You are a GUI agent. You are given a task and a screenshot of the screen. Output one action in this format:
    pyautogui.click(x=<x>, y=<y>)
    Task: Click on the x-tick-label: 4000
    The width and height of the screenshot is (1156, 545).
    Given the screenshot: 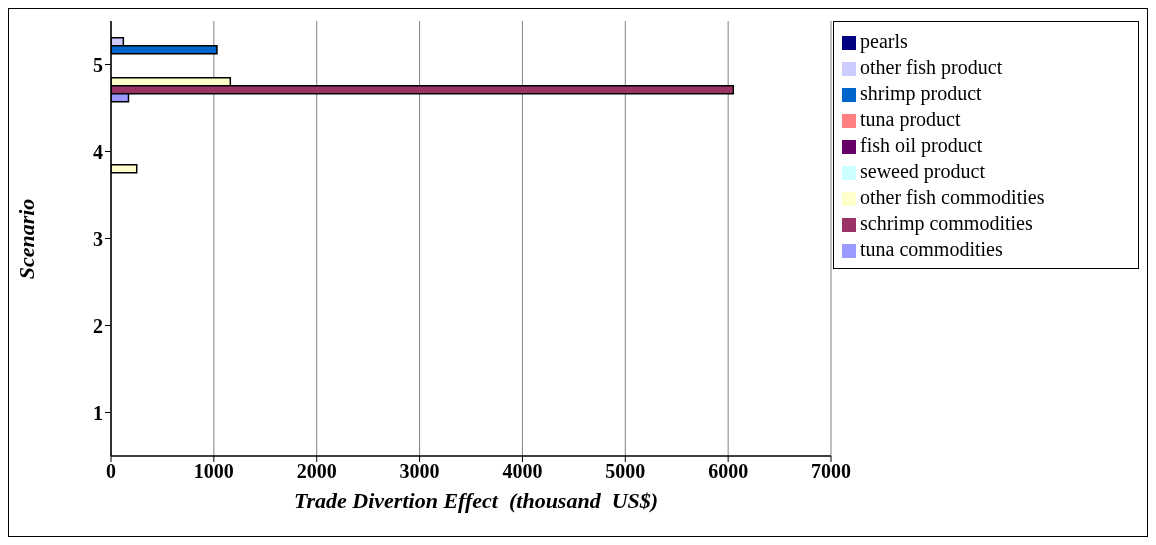 What is the action you would take?
    pyautogui.click(x=522, y=471)
    